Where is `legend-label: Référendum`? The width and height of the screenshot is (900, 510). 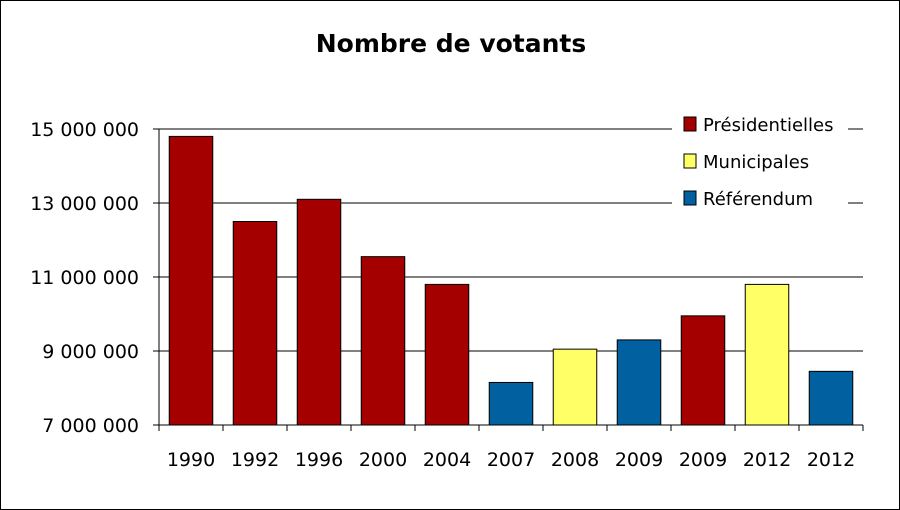 legend-label: Référendum is located at coordinates (758, 199).